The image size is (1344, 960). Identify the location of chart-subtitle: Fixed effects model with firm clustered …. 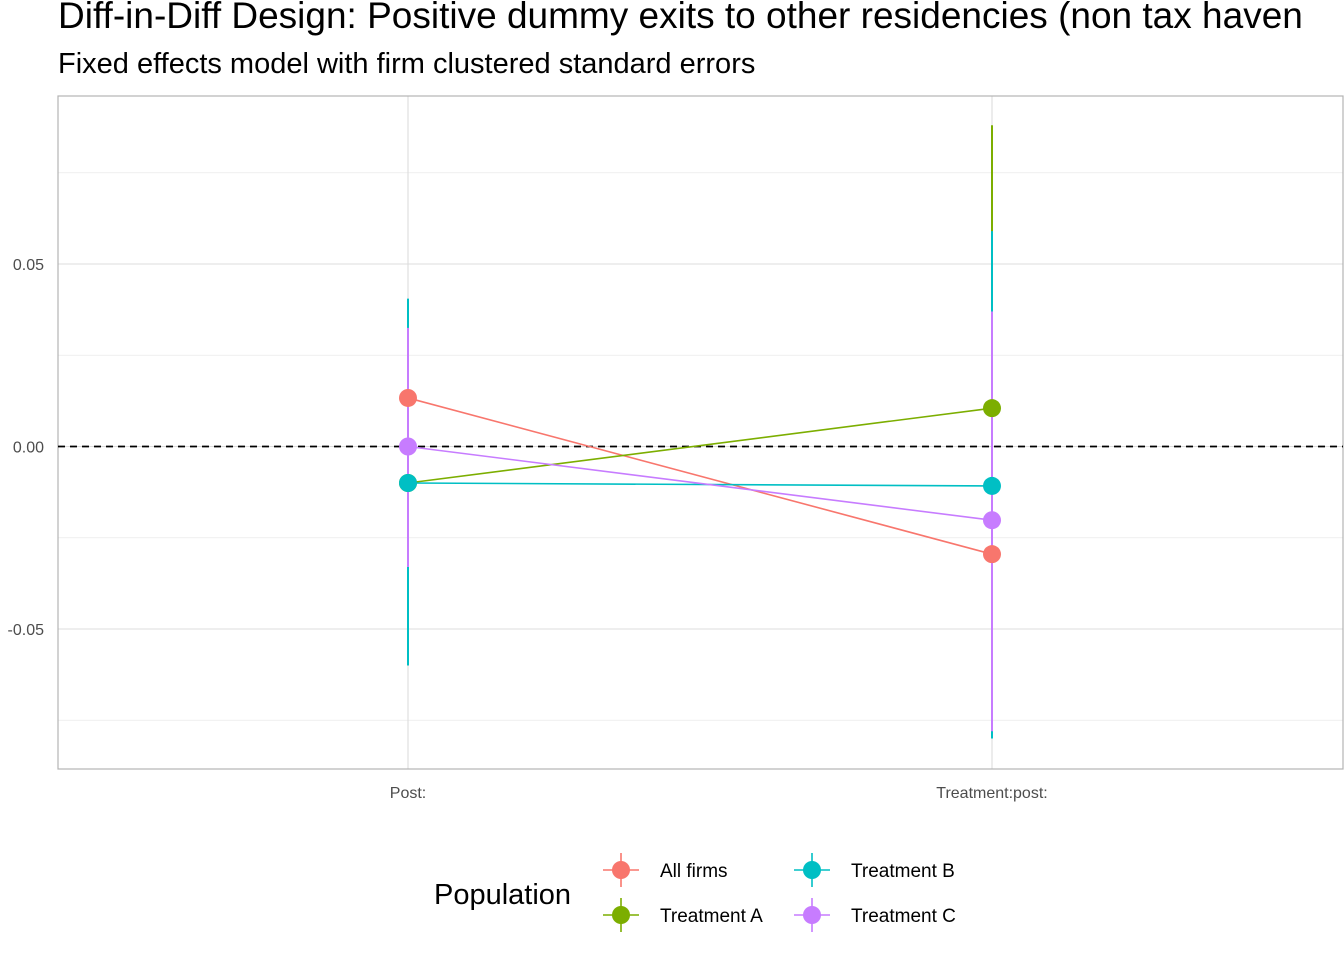
(407, 64).